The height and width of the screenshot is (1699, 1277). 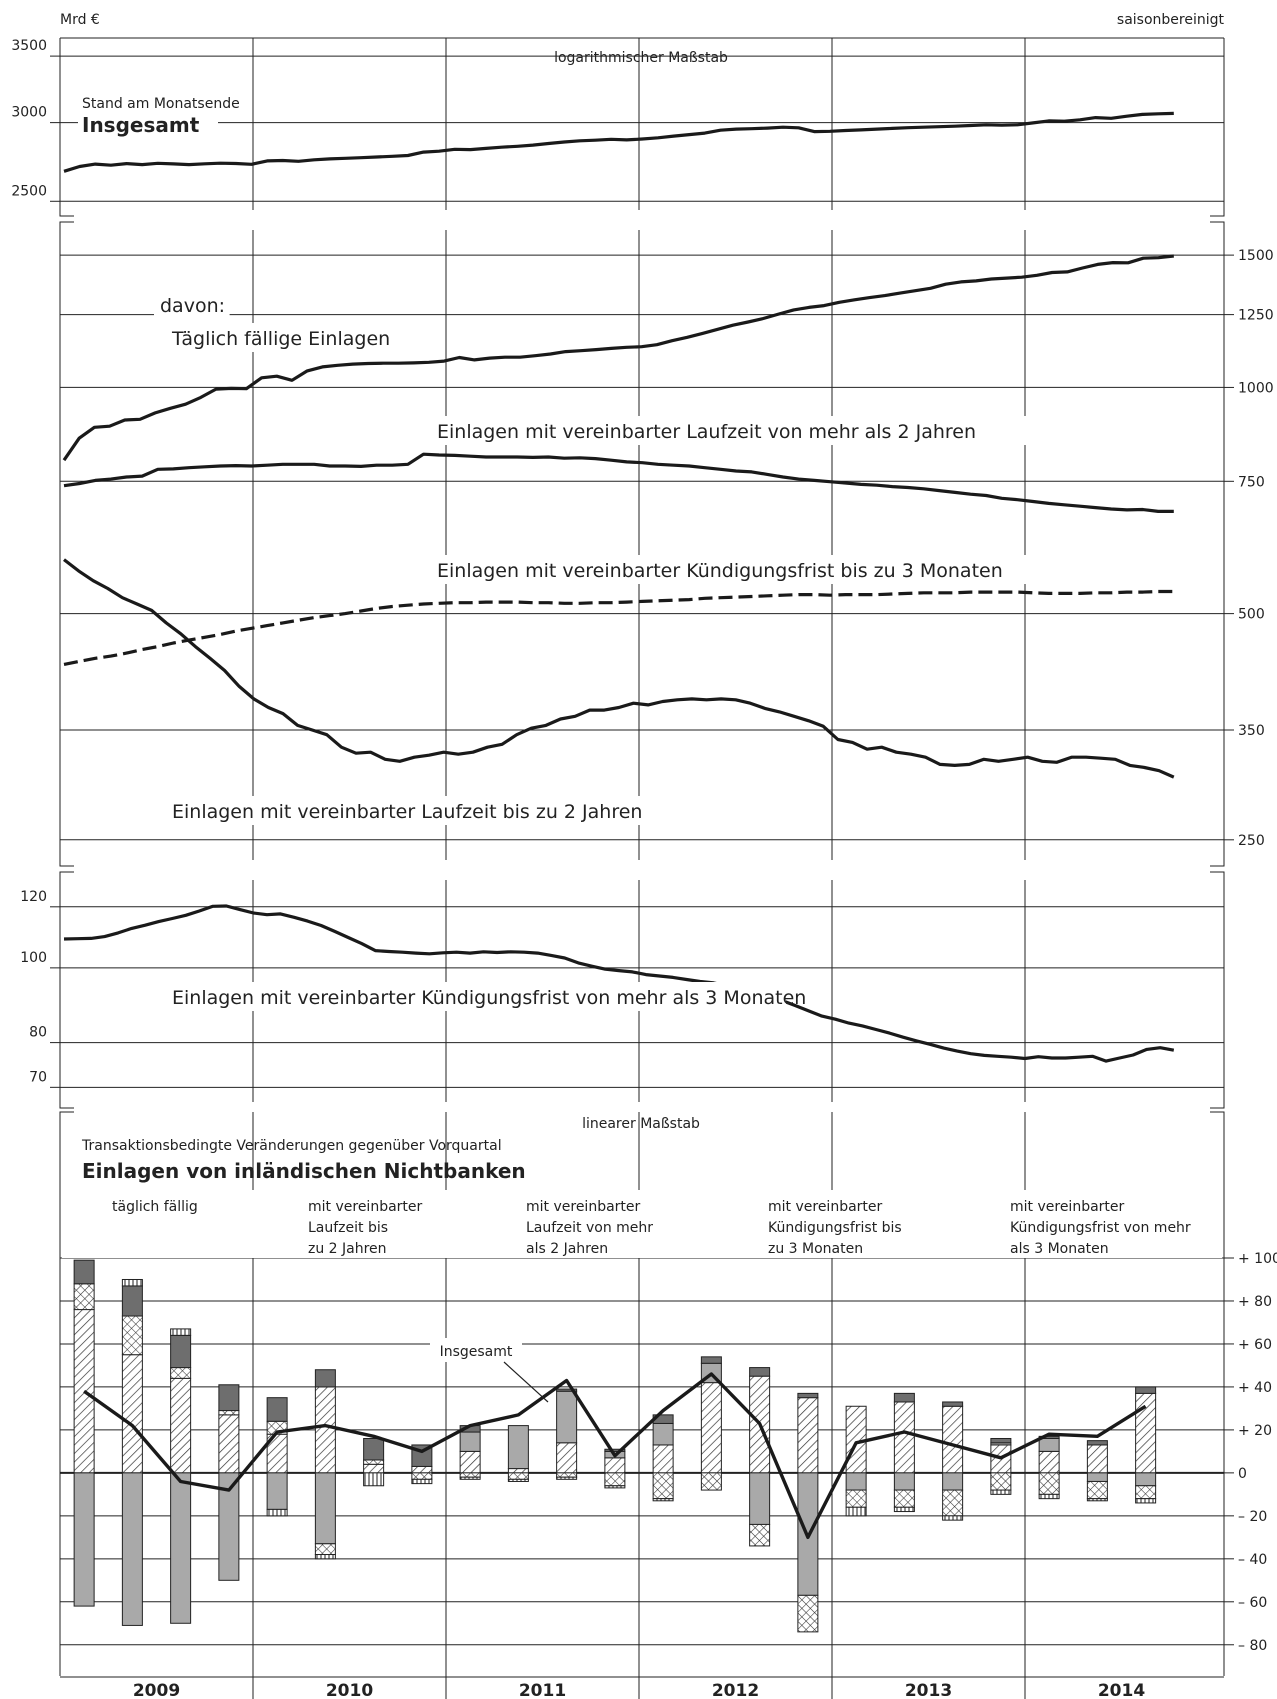 What do you see at coordinates (1251, 482) in the screenshot?
I see `y-tick-label: 750` at bounding box center [1251, 482].